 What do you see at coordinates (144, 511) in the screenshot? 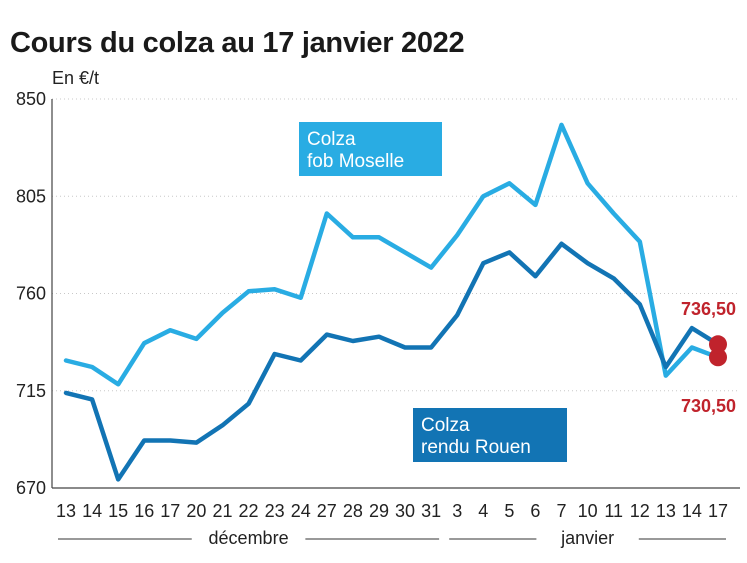
I see `x-tick-label: 16` at bounding box center [144, 511].